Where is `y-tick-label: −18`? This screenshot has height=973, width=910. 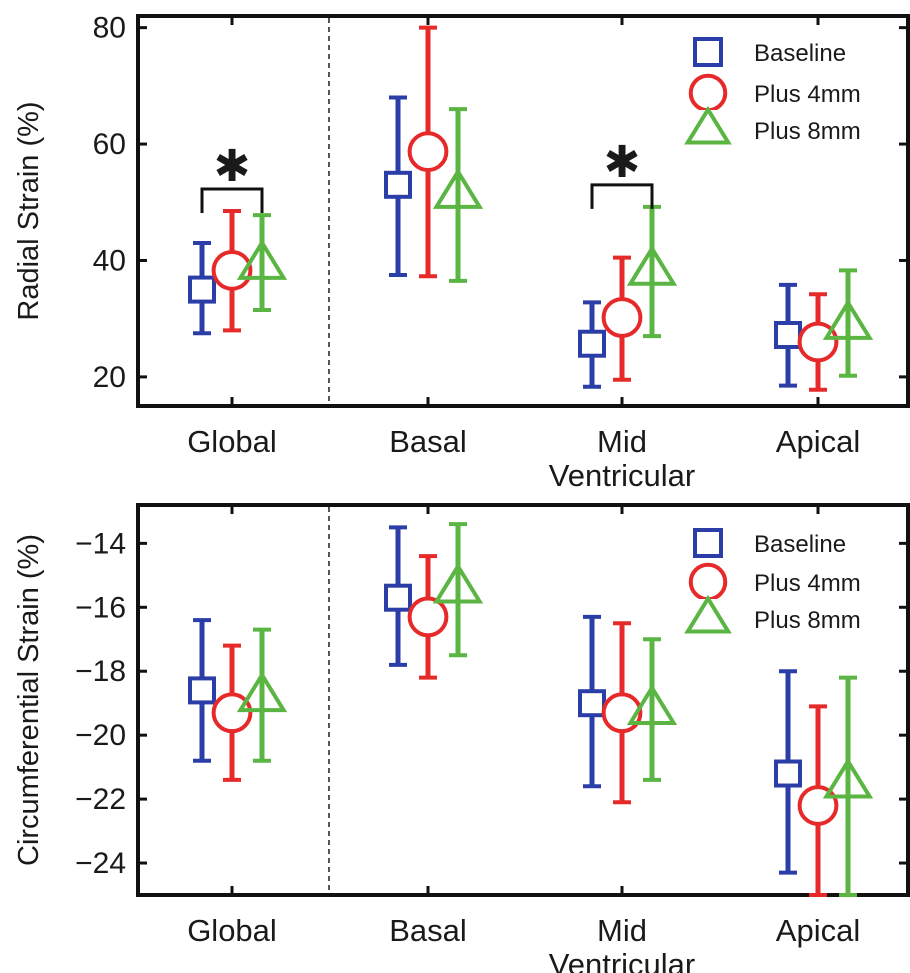
y-tick-label: −18 is located at coordinates (100, 671).